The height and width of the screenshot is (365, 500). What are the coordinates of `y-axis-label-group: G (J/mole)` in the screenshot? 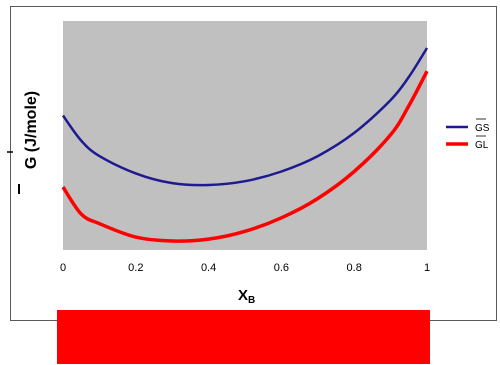 It's located at (31, 130).